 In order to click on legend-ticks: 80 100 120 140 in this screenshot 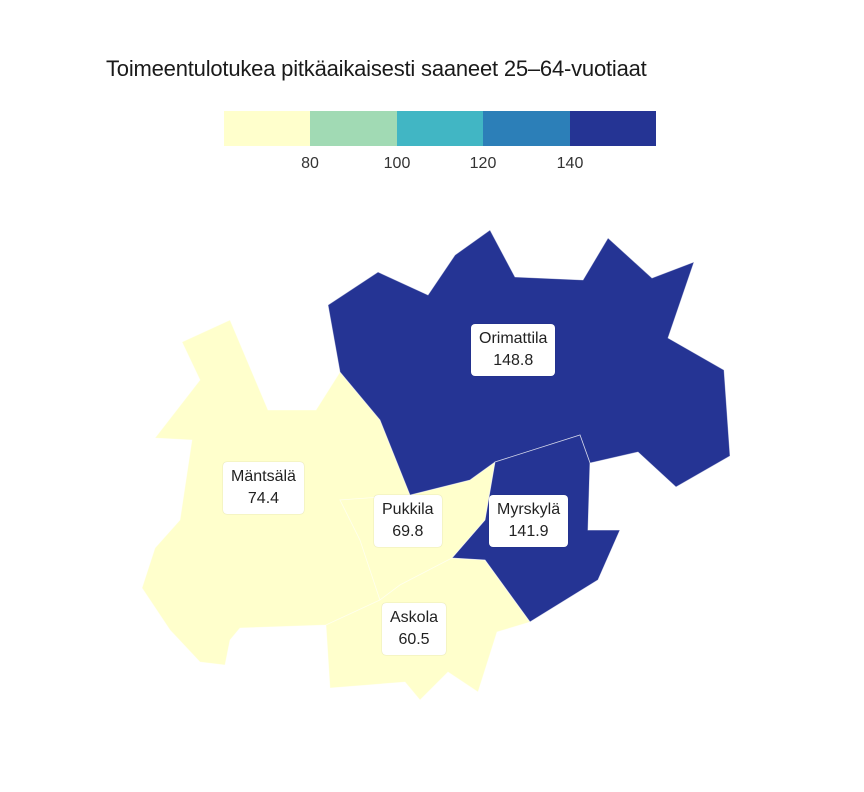, I will do `click(432, 165)`.